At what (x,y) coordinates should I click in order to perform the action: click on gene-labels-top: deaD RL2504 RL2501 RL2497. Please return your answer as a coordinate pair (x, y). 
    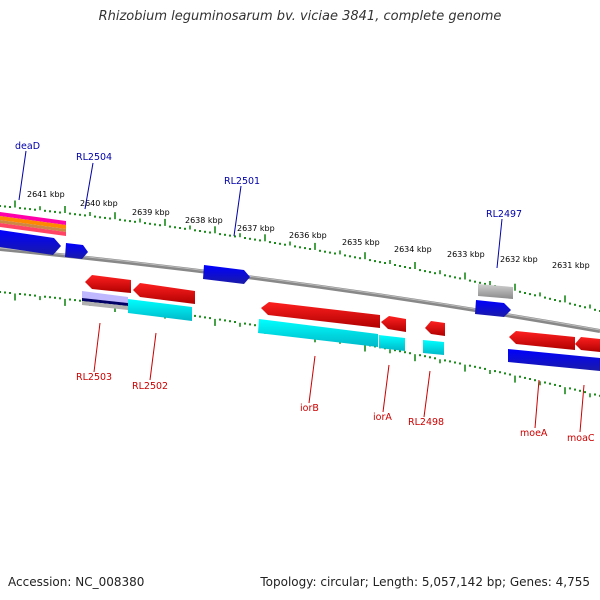
    Looking at the image, I should click on (268, 180).